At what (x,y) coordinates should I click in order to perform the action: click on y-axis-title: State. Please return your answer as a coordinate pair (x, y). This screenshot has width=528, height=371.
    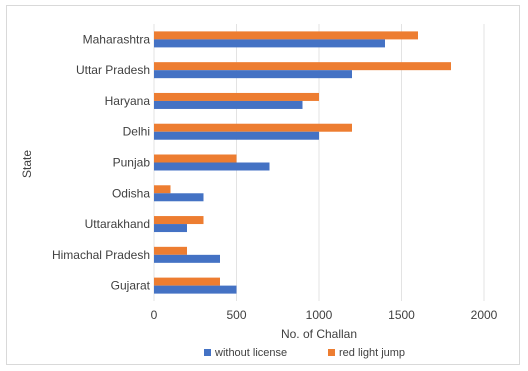
    Looking at the image, I should click on (27, 164).